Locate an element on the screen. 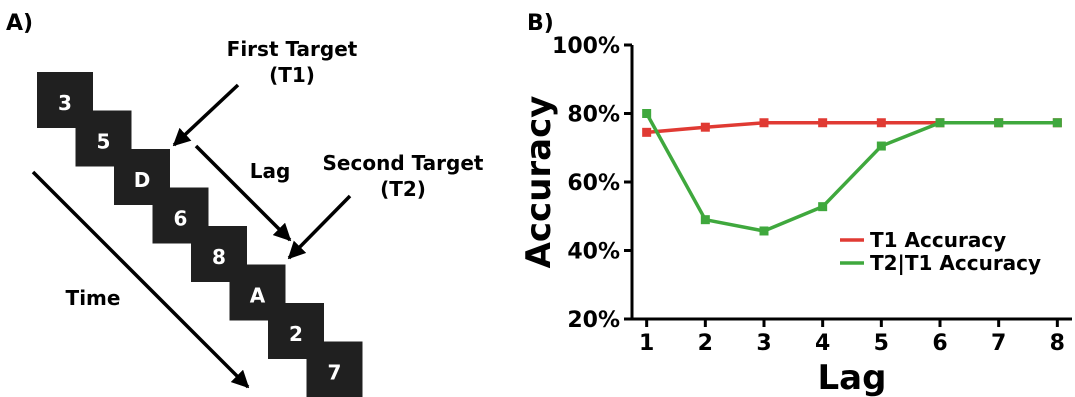 The image size is (1075, 397). stimulus-symbol: 5 is located at coordinates (104, 142).